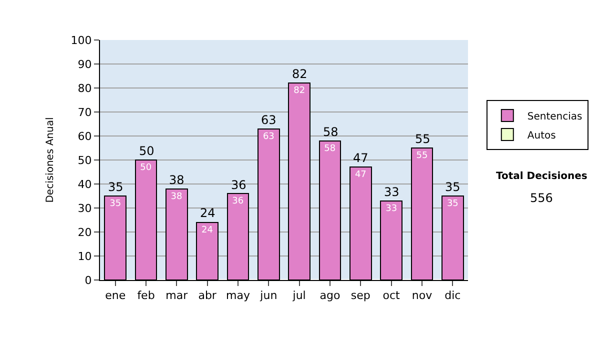 The image size is (600, 340). I want to click on y-tick-label: 50, so click(85, 160).